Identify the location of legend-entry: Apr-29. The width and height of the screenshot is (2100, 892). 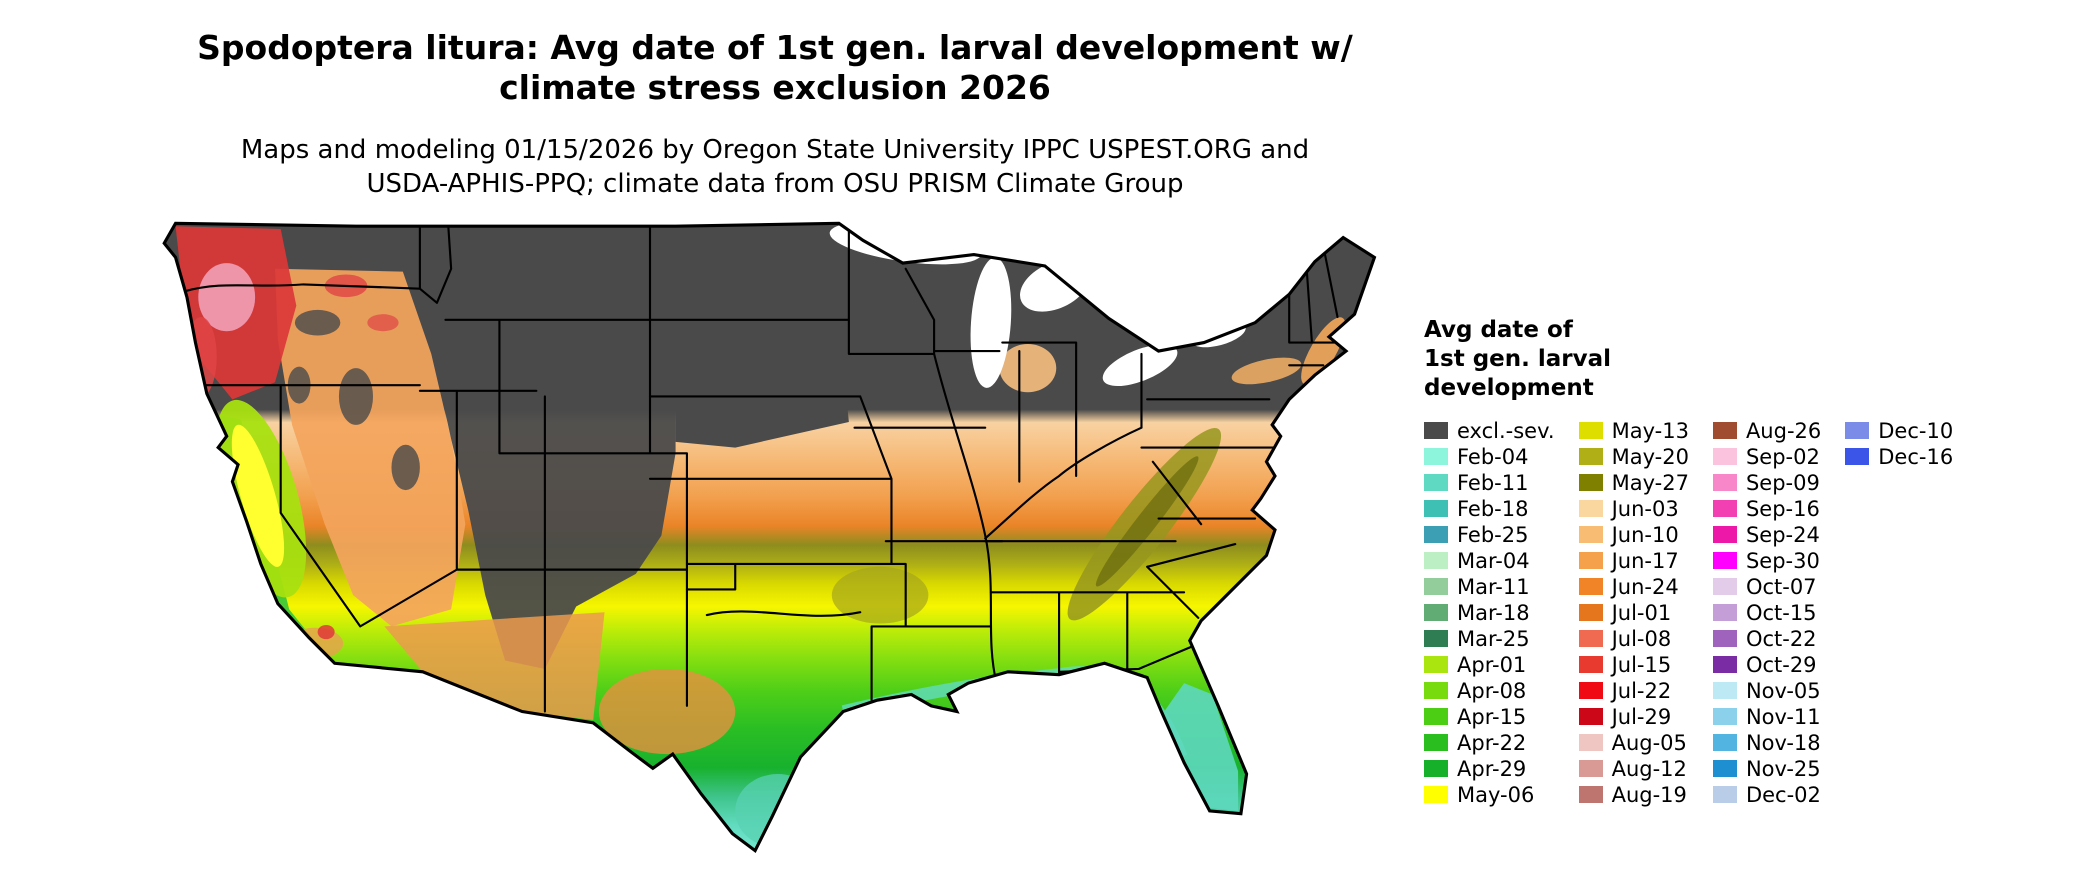
(1489, 769).